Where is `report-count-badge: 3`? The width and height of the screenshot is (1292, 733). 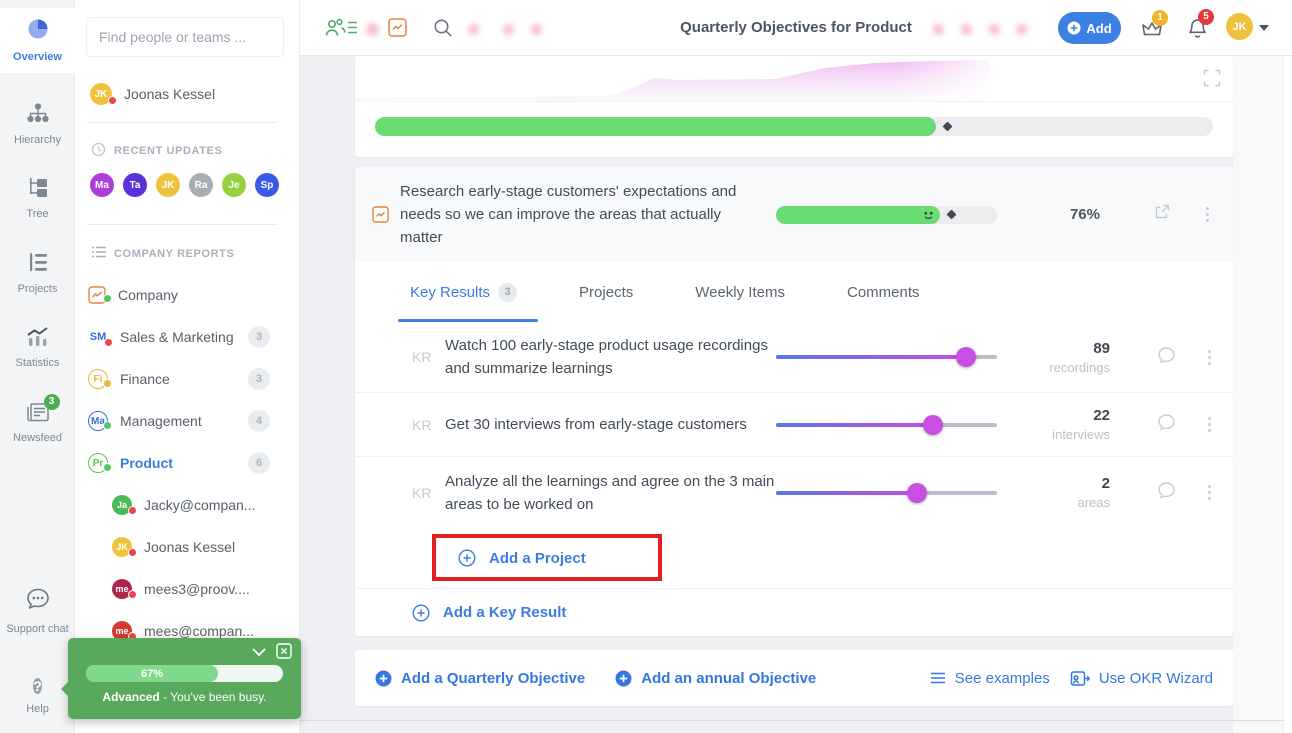
report-count-badge: 3 is located at coordinates (259, 379).